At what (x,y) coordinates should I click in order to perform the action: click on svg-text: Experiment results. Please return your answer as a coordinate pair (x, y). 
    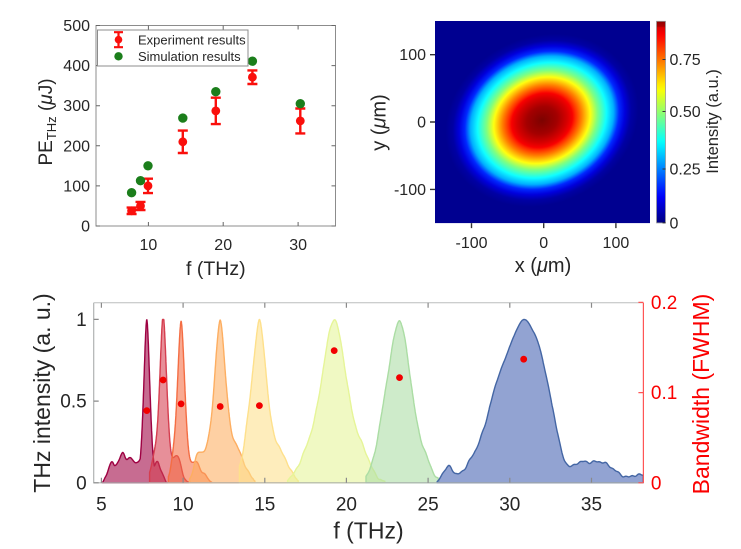
    Looking at the image, I should click on (192, 39).